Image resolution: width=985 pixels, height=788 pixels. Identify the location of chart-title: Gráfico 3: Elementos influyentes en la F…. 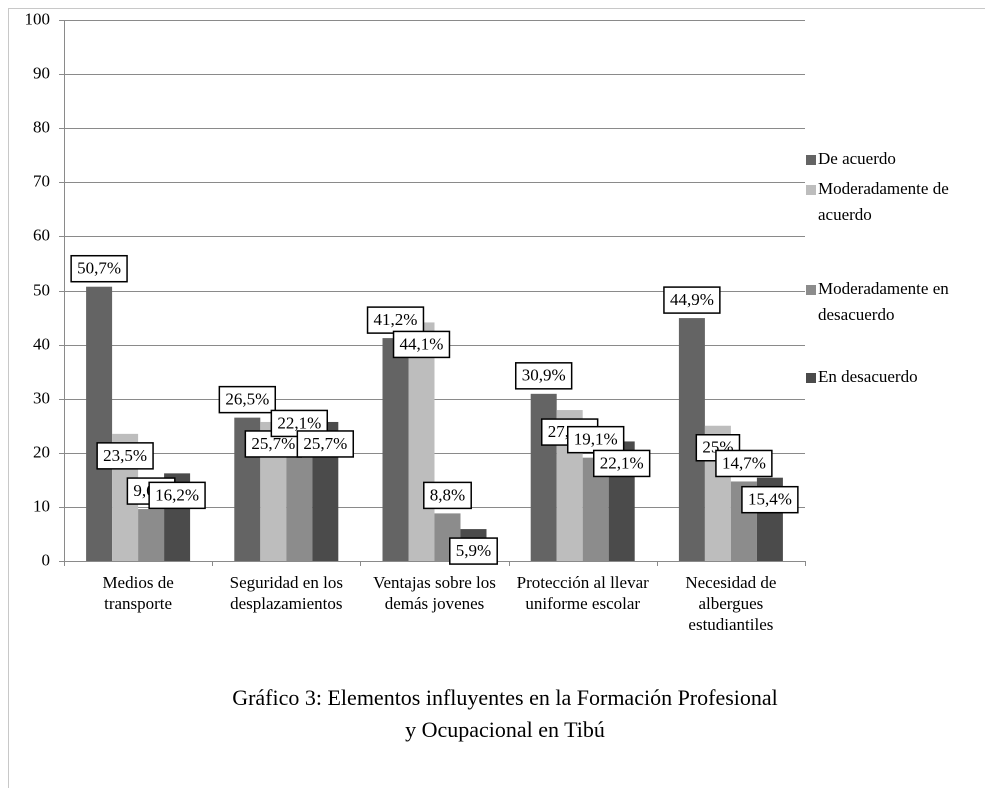
(505, 713).